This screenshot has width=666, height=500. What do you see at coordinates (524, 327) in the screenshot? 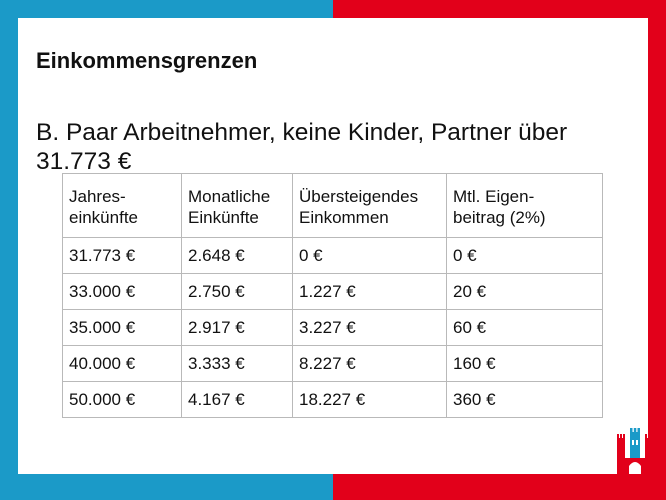
I see `table-cell: 60 €` at bounding box center [524, 327].